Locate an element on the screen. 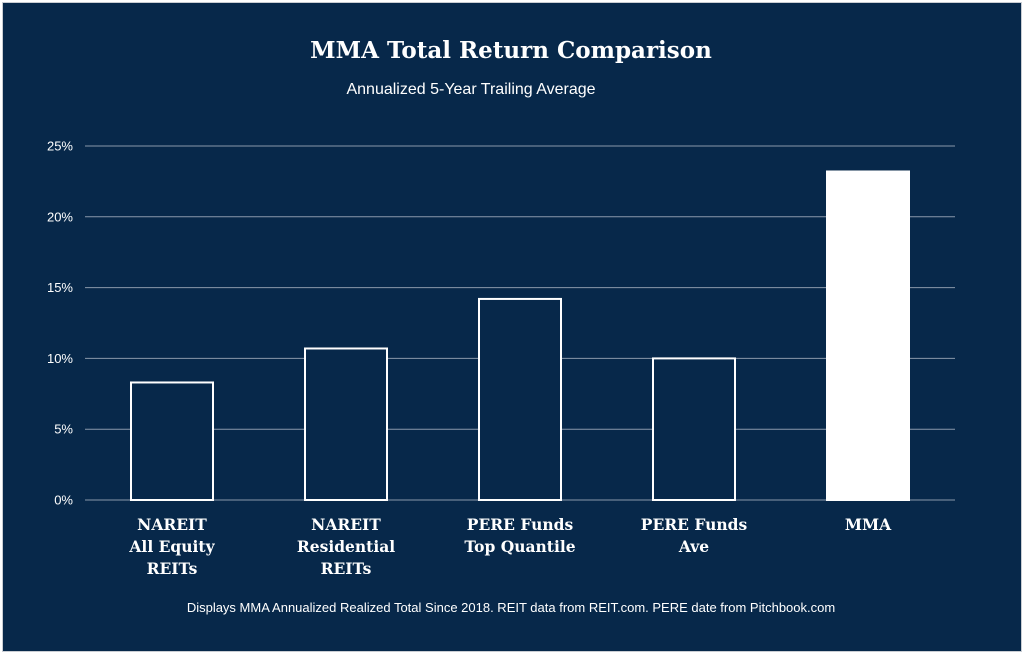 This screenshot has height=654, width=1024. x-category-label: All Equity is located at coordinates (171, 546).